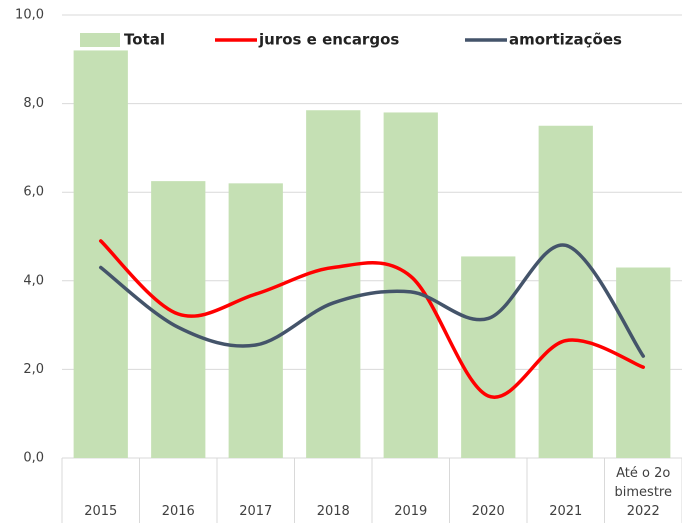 This screenshot has height=523, width=682. I want to click on x-tick-label: 2020, so click(489, 490).